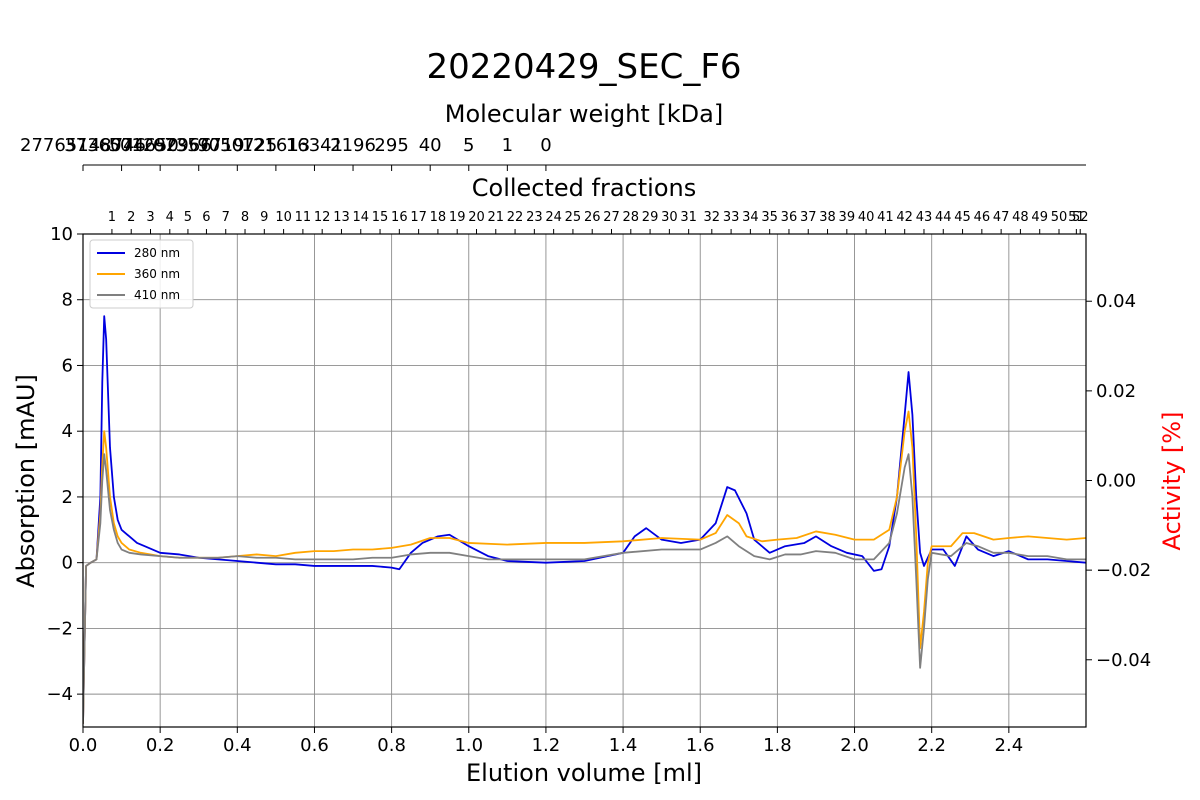 This screenshot has height=800, width=1200. What do you see at coordinates (904, 217) in the screenshot?
I see `fraction-tick-label-41: 42` at bounding box center [904, 217].